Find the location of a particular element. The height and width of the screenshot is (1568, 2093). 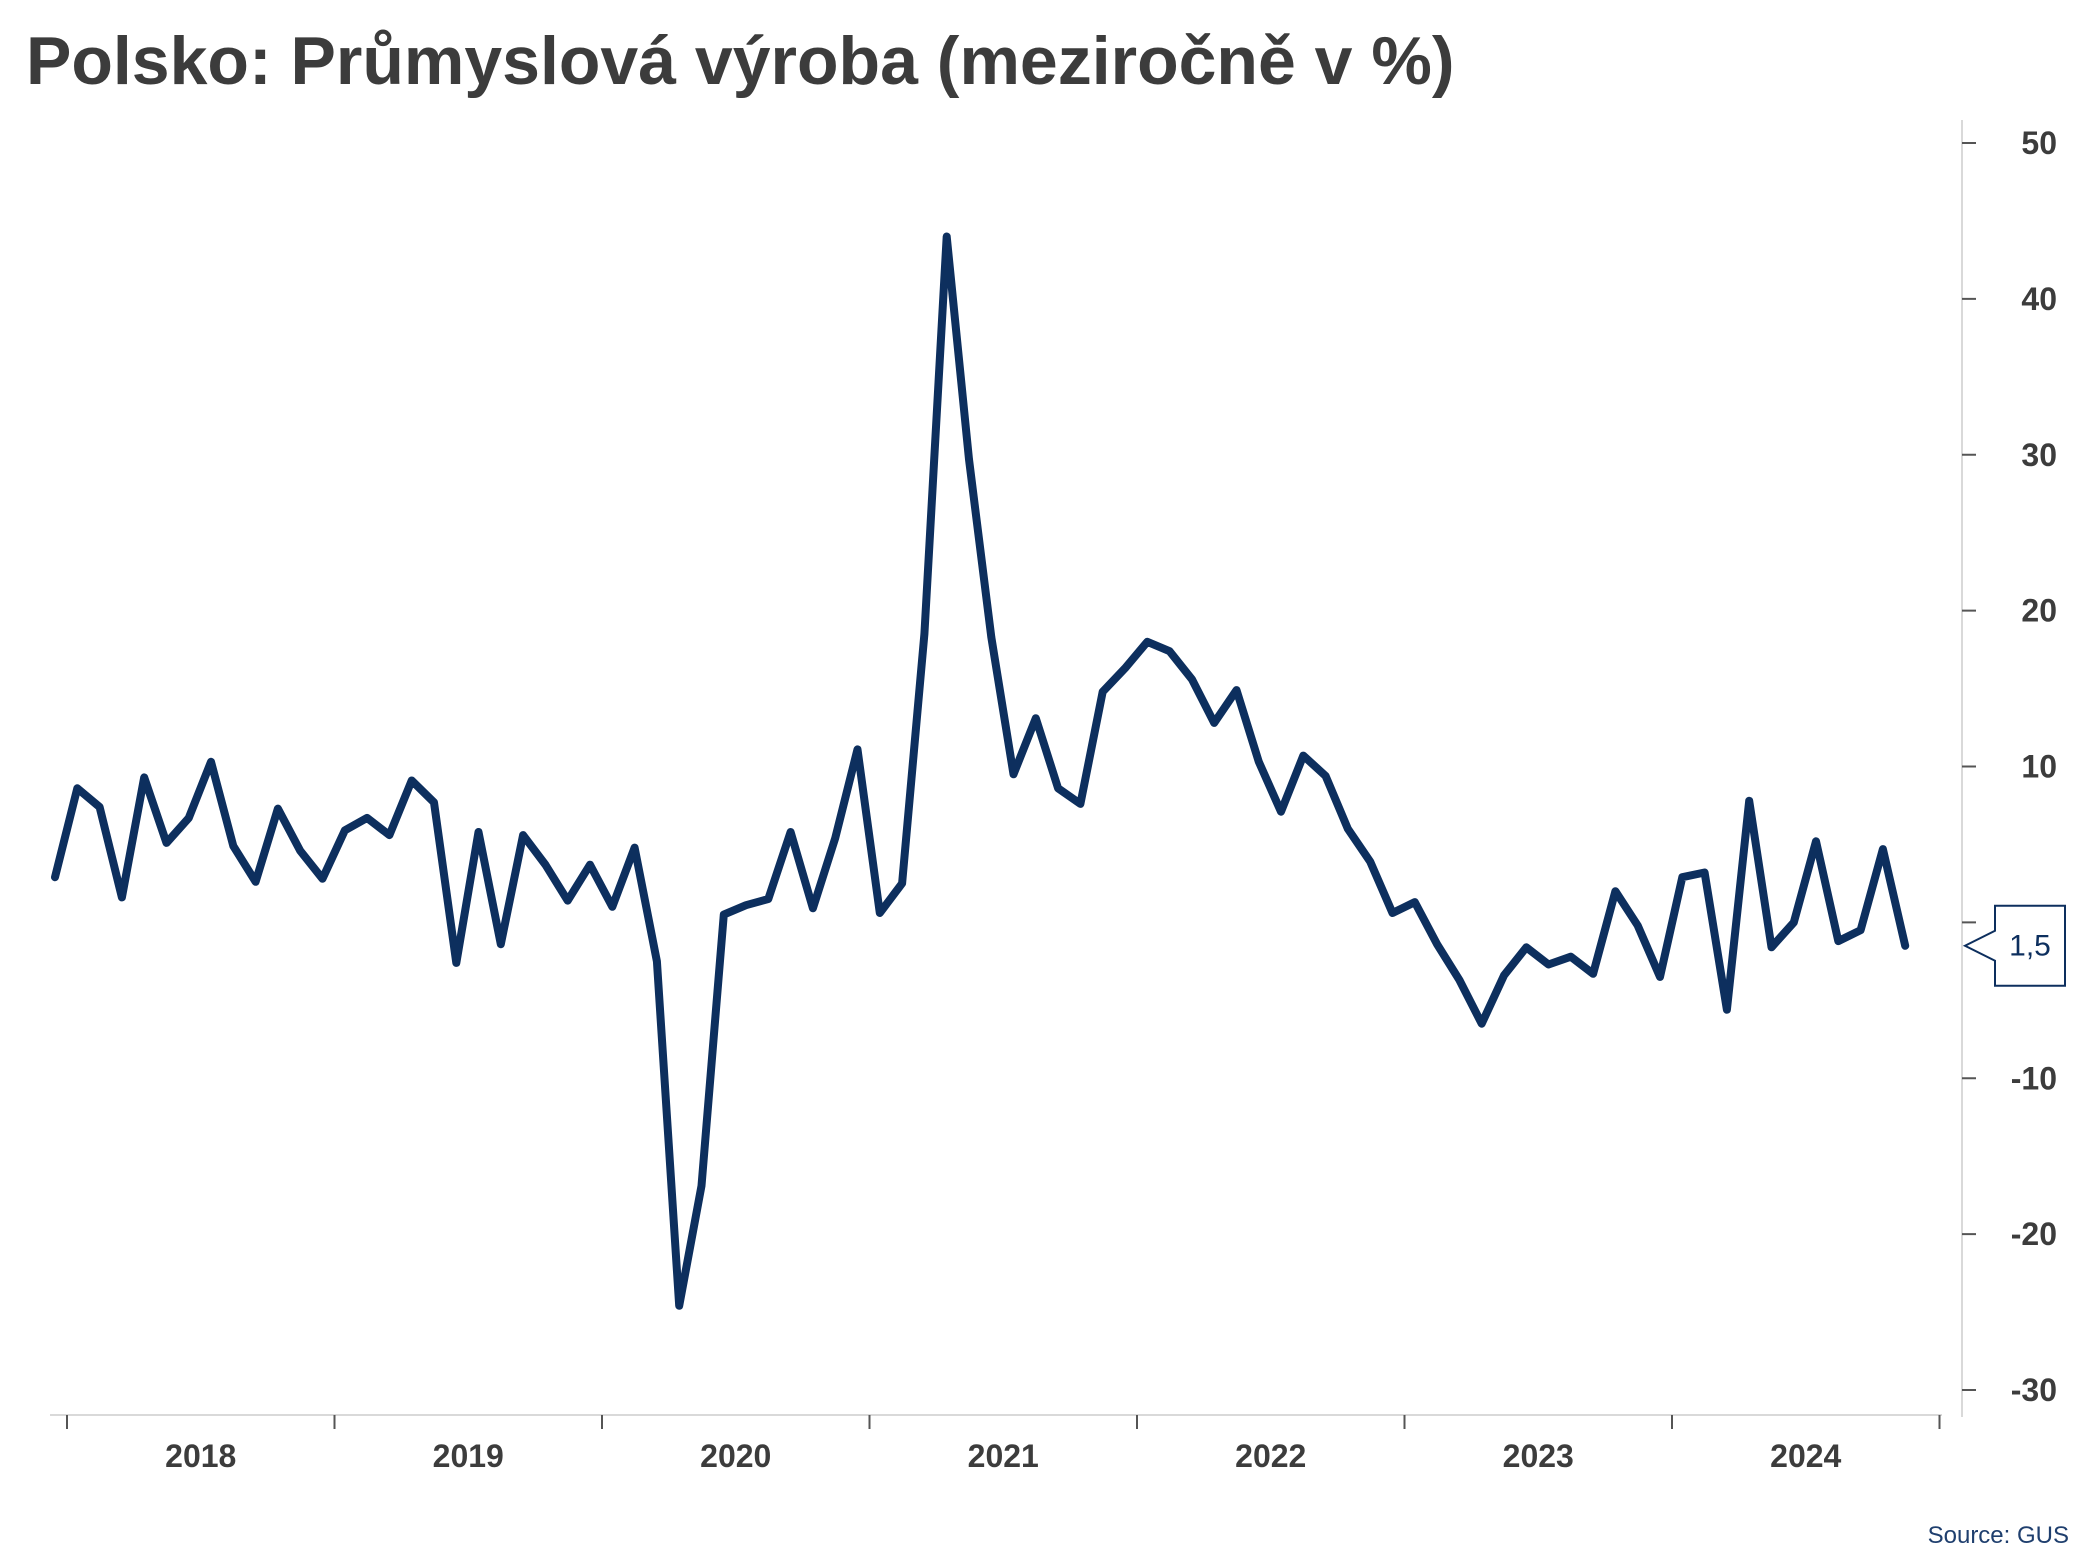

y-tick-label: 10 is located at coordinates (2039, 767).